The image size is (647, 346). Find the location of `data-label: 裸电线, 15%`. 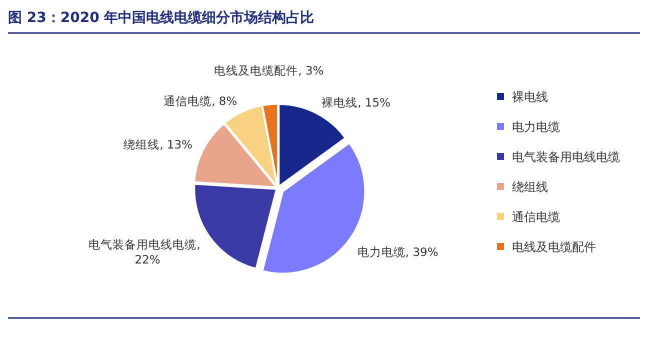

data-label: 裸电线, 15% is located at coordinates (356, 102).